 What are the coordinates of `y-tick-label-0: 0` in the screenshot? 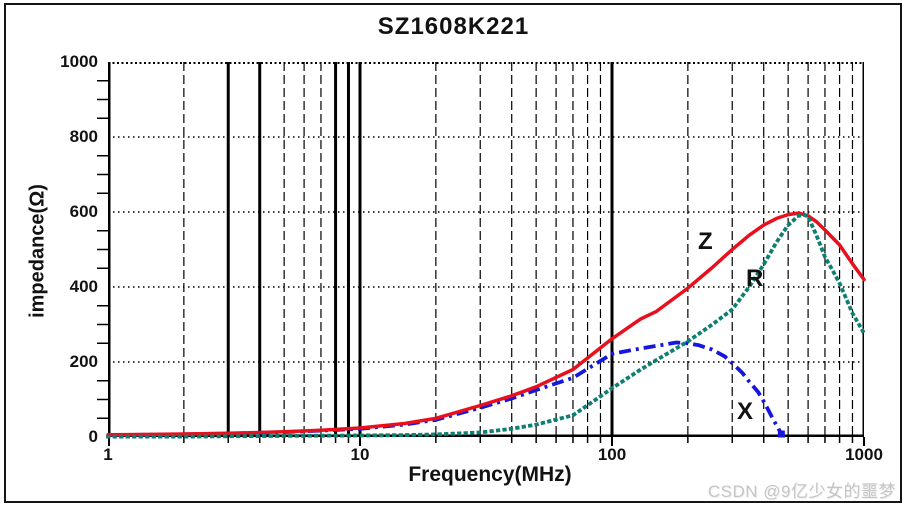 It's located at (93, 436).